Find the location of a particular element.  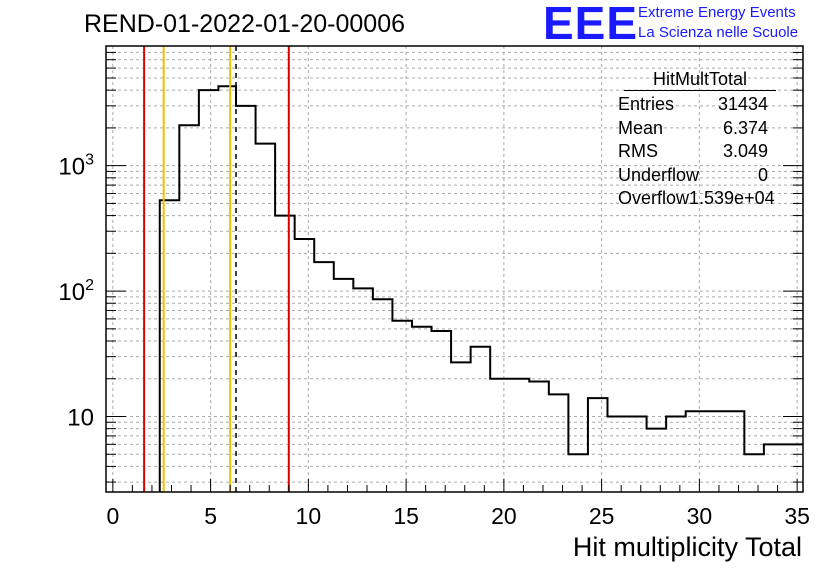

y-tick-label: 10³ is located at coordinates (76, 166).